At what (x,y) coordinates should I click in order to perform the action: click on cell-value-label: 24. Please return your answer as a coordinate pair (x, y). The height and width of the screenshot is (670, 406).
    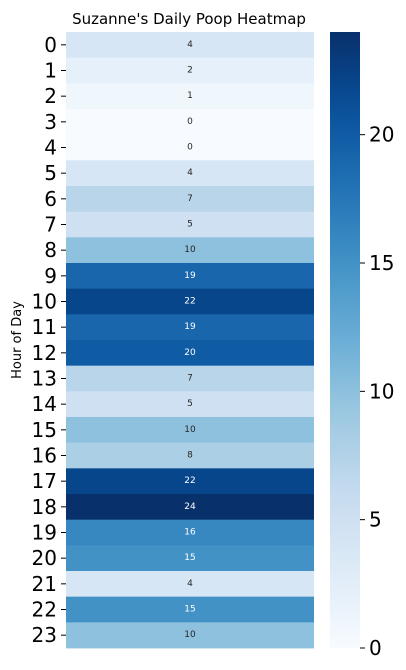
    Looking at the image, I should click on (190, 507).